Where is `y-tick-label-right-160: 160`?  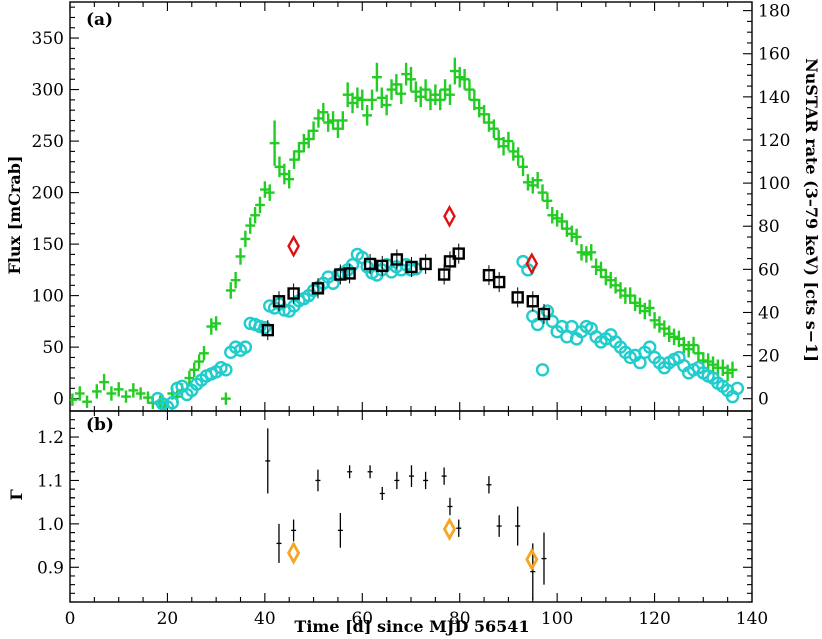
y-tick-label-right-160: 160 is located at coordinates (774, 55).